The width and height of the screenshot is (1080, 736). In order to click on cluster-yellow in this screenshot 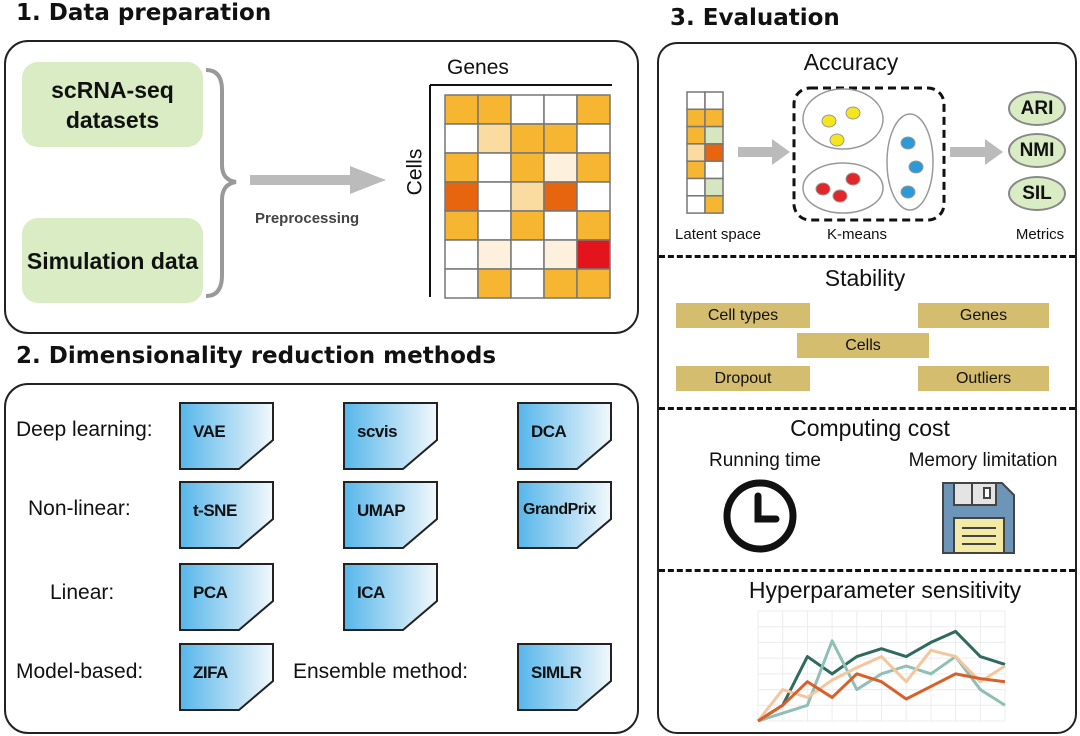, I will do `click(843, 119)`.